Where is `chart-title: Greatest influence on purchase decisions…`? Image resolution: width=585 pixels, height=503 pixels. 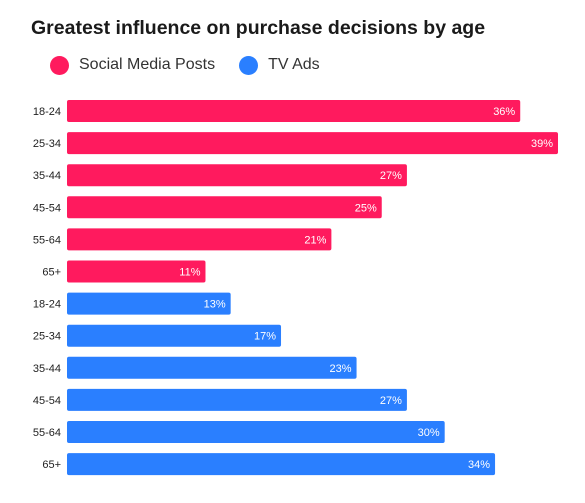
chart-title: Greatest influence on purchase decisions… is located at coordinates (258, 28).